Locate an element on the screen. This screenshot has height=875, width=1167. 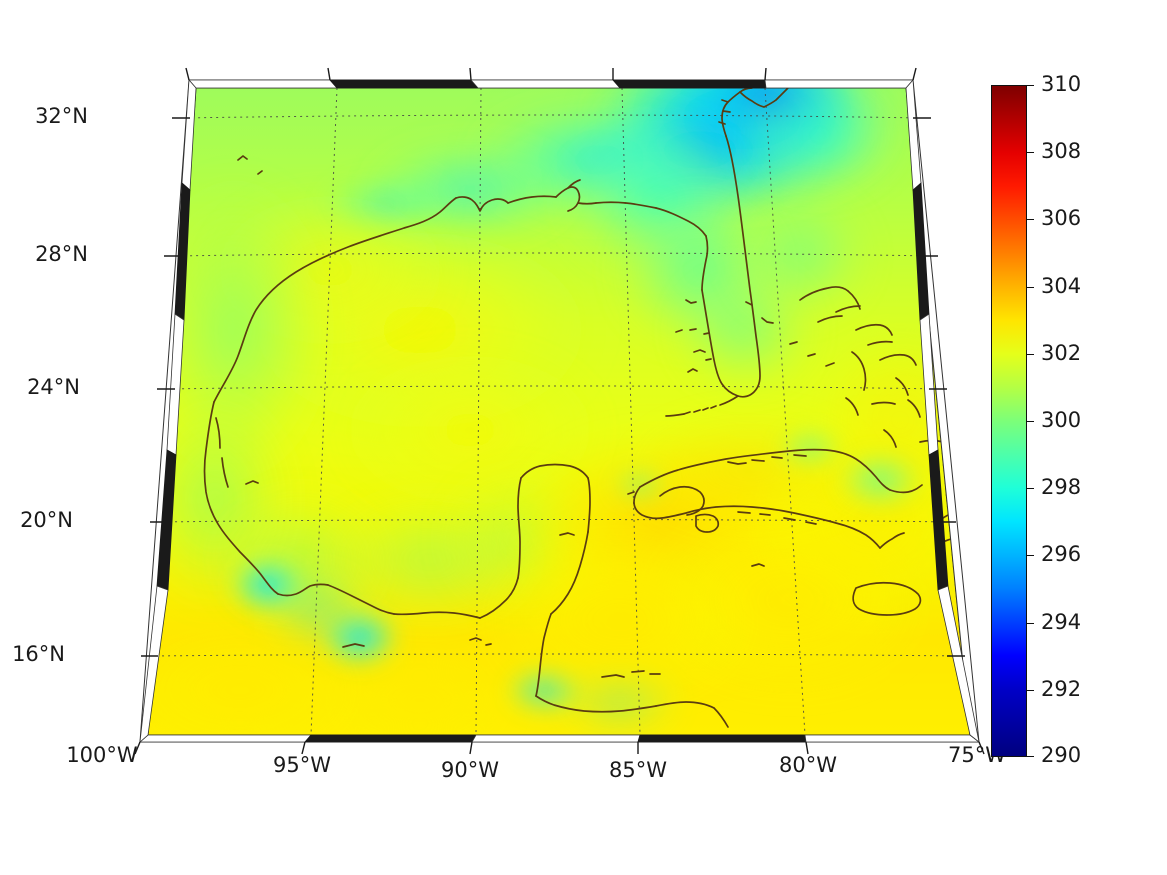
colorbar-label-310: 310 is located at coordinates (1061, 84).